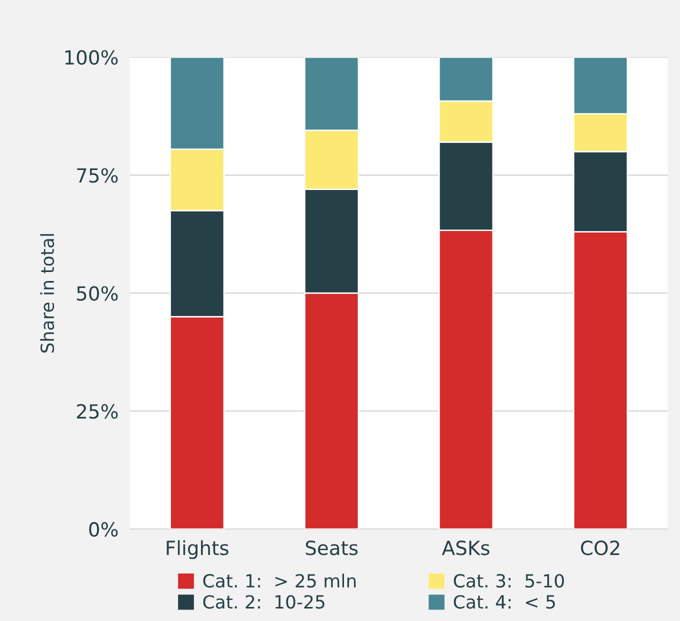  I want to click on x-tick-label: Flights, so click(197, 550).